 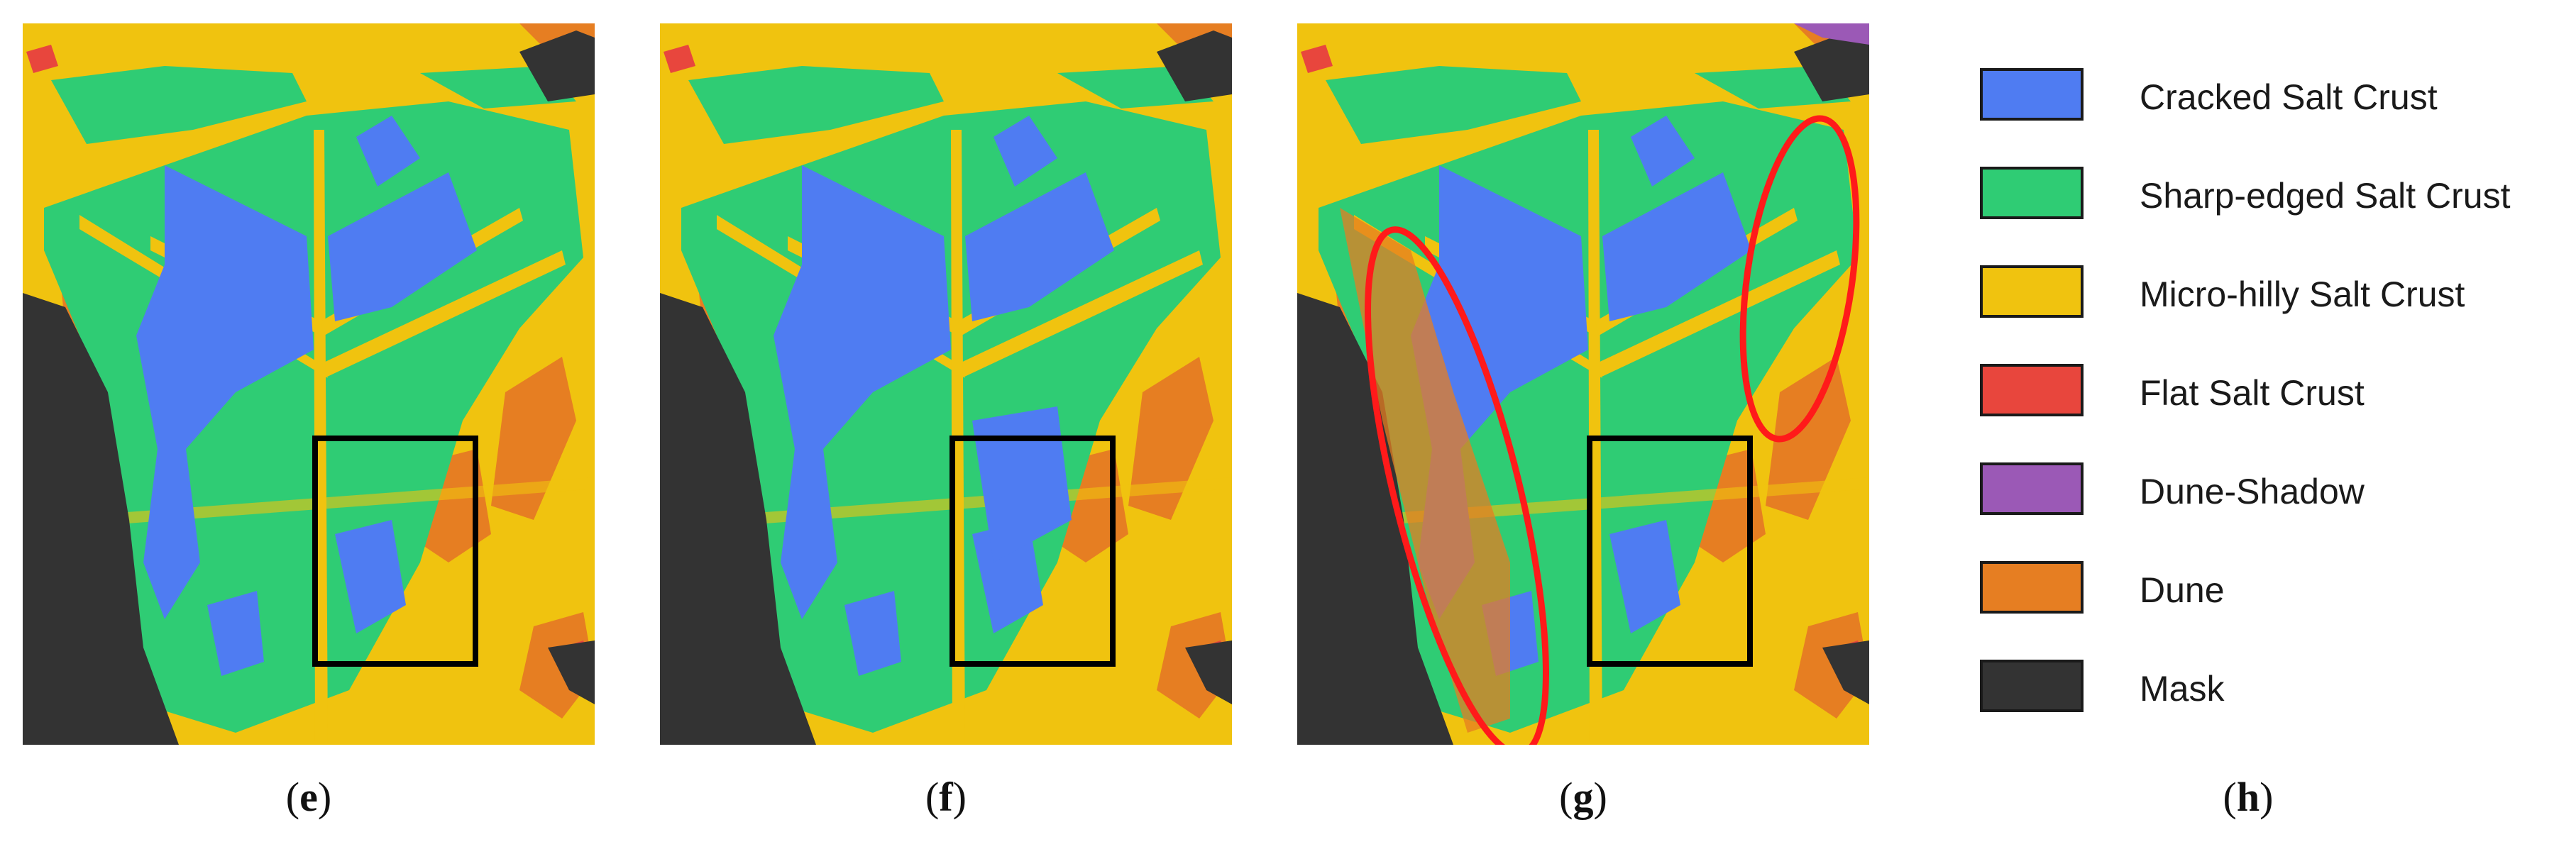 I want to click on legend-label: Sharp-edged Salt Crust, so click(x=2325, y=196).